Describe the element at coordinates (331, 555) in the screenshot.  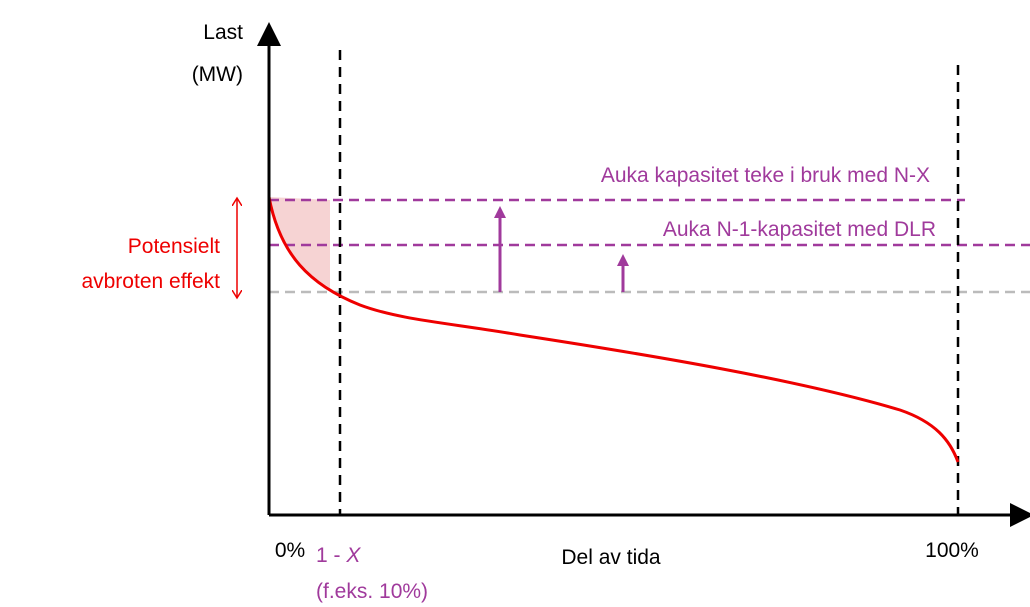
I see `marker-label-text: 1 -` at that location.